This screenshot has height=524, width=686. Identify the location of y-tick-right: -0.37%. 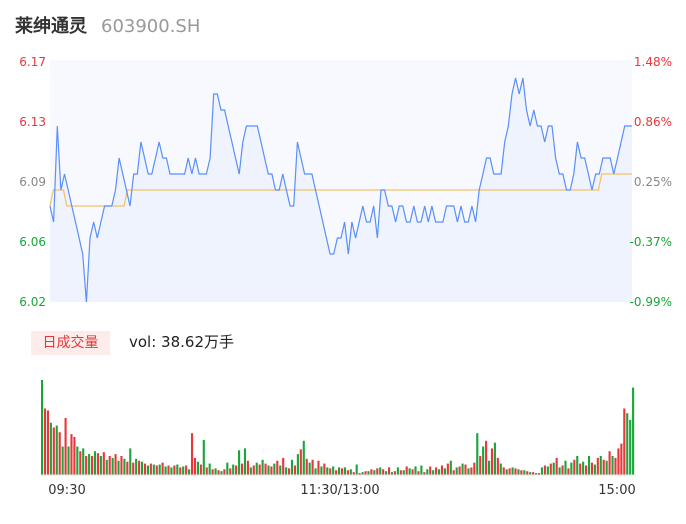
(651, 242).